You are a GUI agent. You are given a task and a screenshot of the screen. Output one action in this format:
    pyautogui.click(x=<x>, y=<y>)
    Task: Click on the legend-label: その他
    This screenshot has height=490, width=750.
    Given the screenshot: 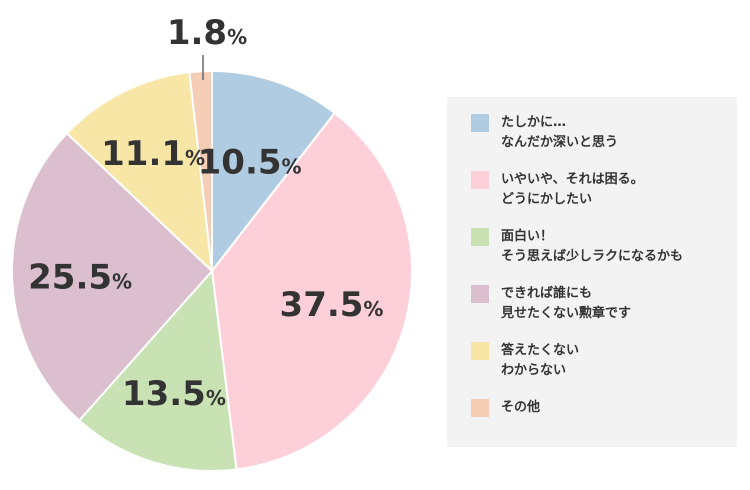 What is the action you would take?
    pyautogui.click(x=521, y=407)
    